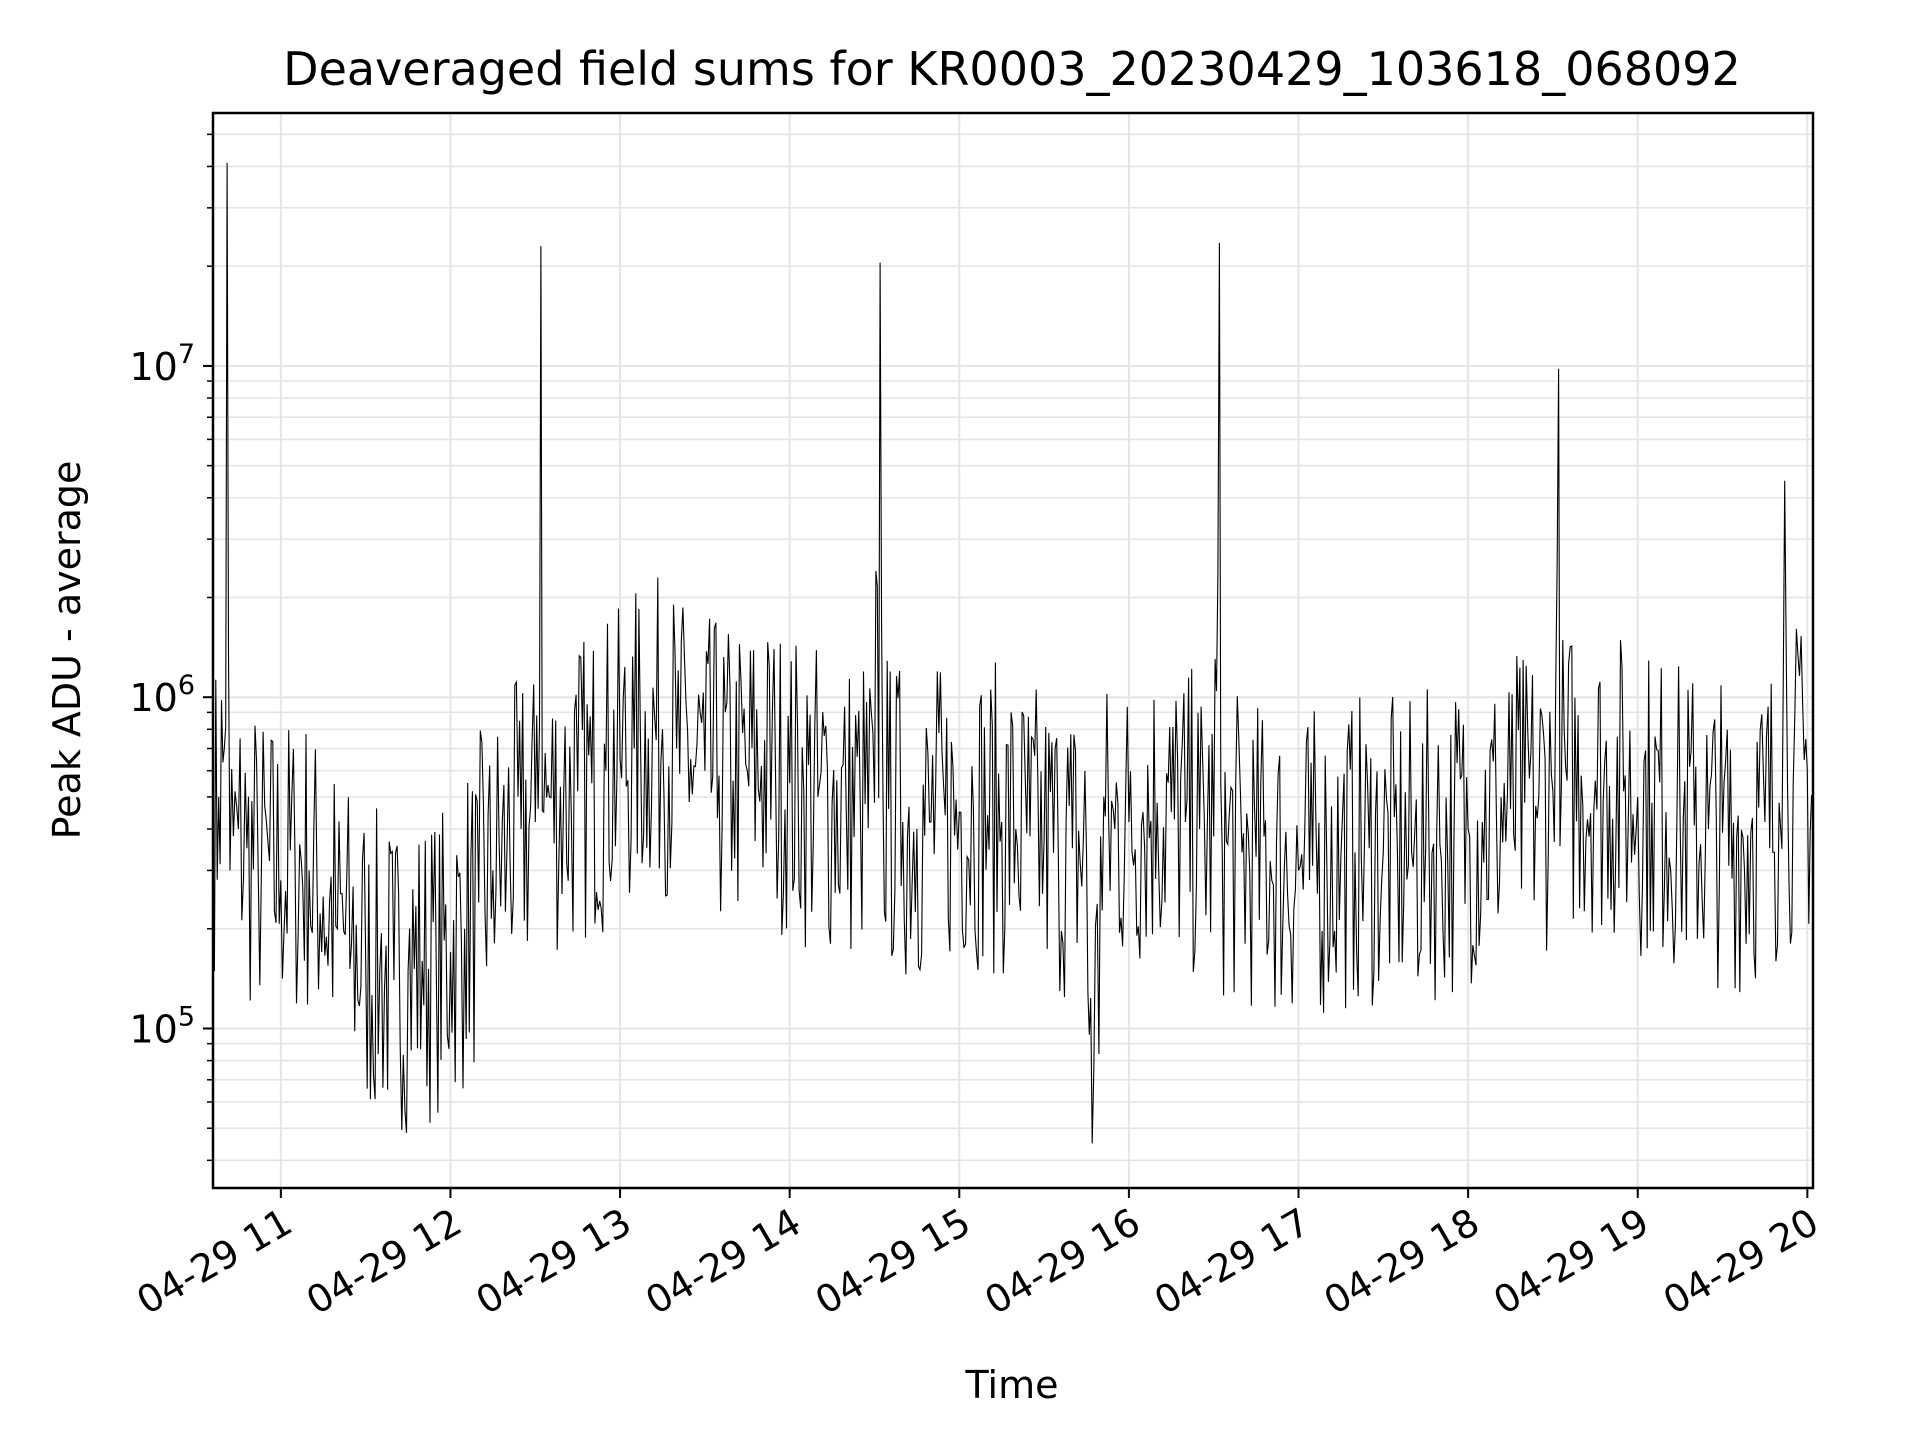 The image size is (1920, 1440). Describe the element at coordinates (723, 1262) in the screenshot. I see `x-tick-label: 04-29 14` at that location.